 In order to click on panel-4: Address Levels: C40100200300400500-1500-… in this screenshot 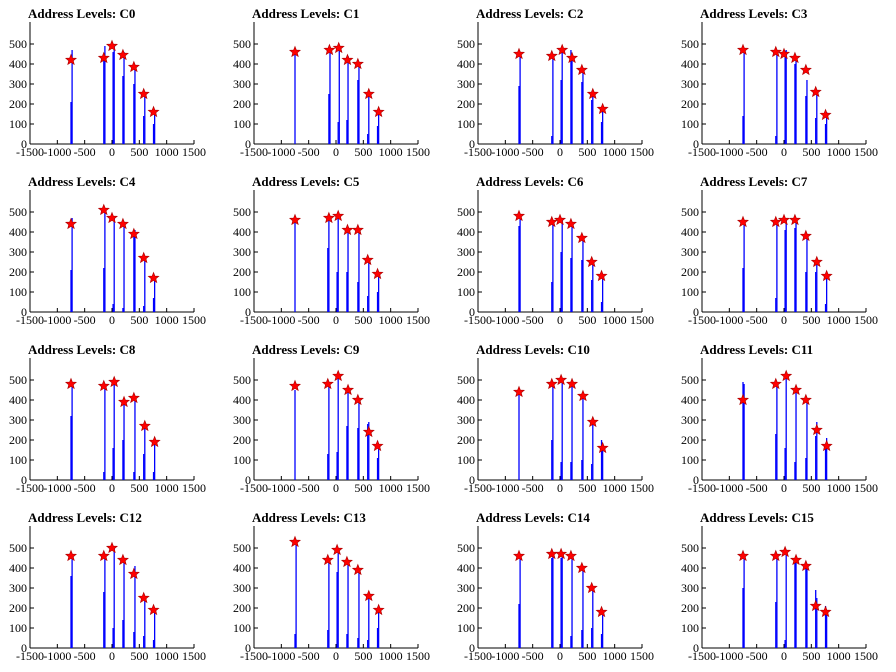, I will do `click(107, 250)`.